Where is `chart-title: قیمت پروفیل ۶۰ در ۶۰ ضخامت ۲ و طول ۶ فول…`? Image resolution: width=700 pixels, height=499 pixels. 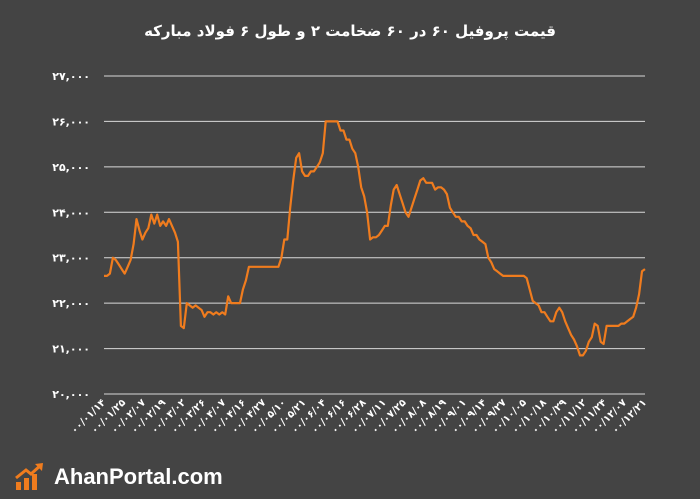 chart-title: قیمت پروفیل ۶۰ در ۶۰ ضخامت ۲ و طول ۶ فول… is located at coordinates (350, 31).